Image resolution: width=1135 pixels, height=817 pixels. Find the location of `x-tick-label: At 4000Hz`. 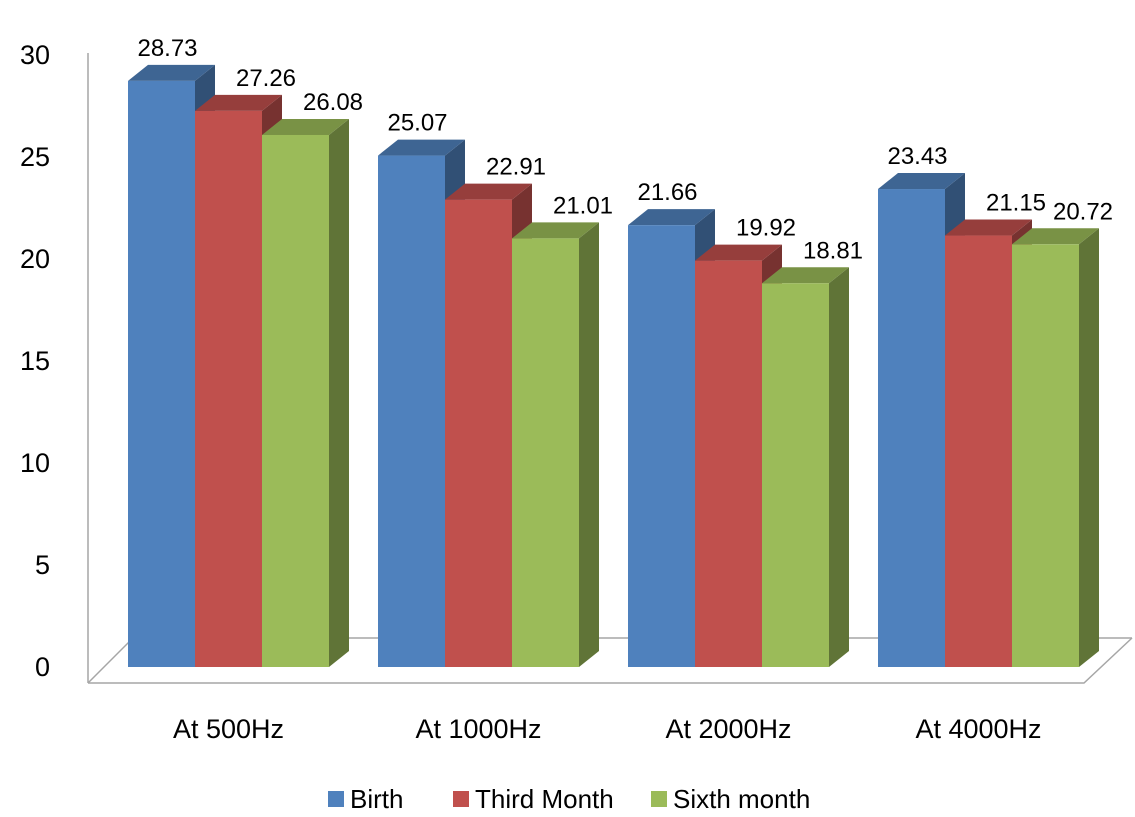

x-tick-label: At 4000Hz is located at coordinates (978, 729).